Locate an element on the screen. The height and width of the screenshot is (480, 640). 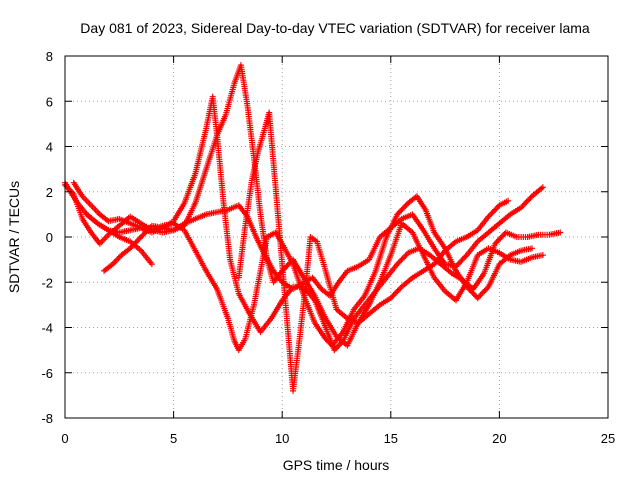
y-tick-label: 2 is located at coordinates (49, 192).